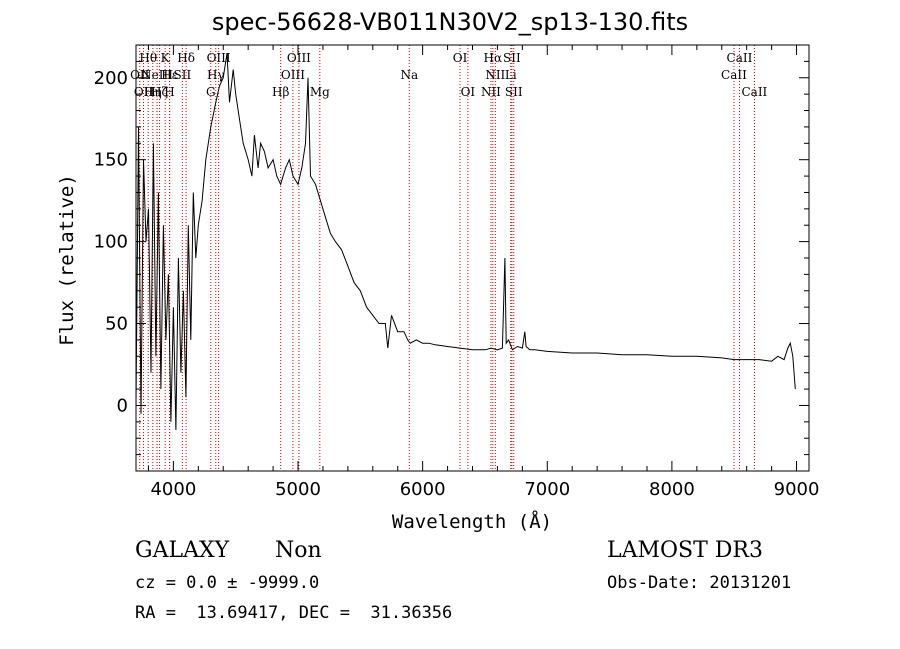  Describe the element at coordinates (484, 489) in the screenshot. I see `x-tick-labels: 4000 5000 6000 7000 8000 9000` at that location.